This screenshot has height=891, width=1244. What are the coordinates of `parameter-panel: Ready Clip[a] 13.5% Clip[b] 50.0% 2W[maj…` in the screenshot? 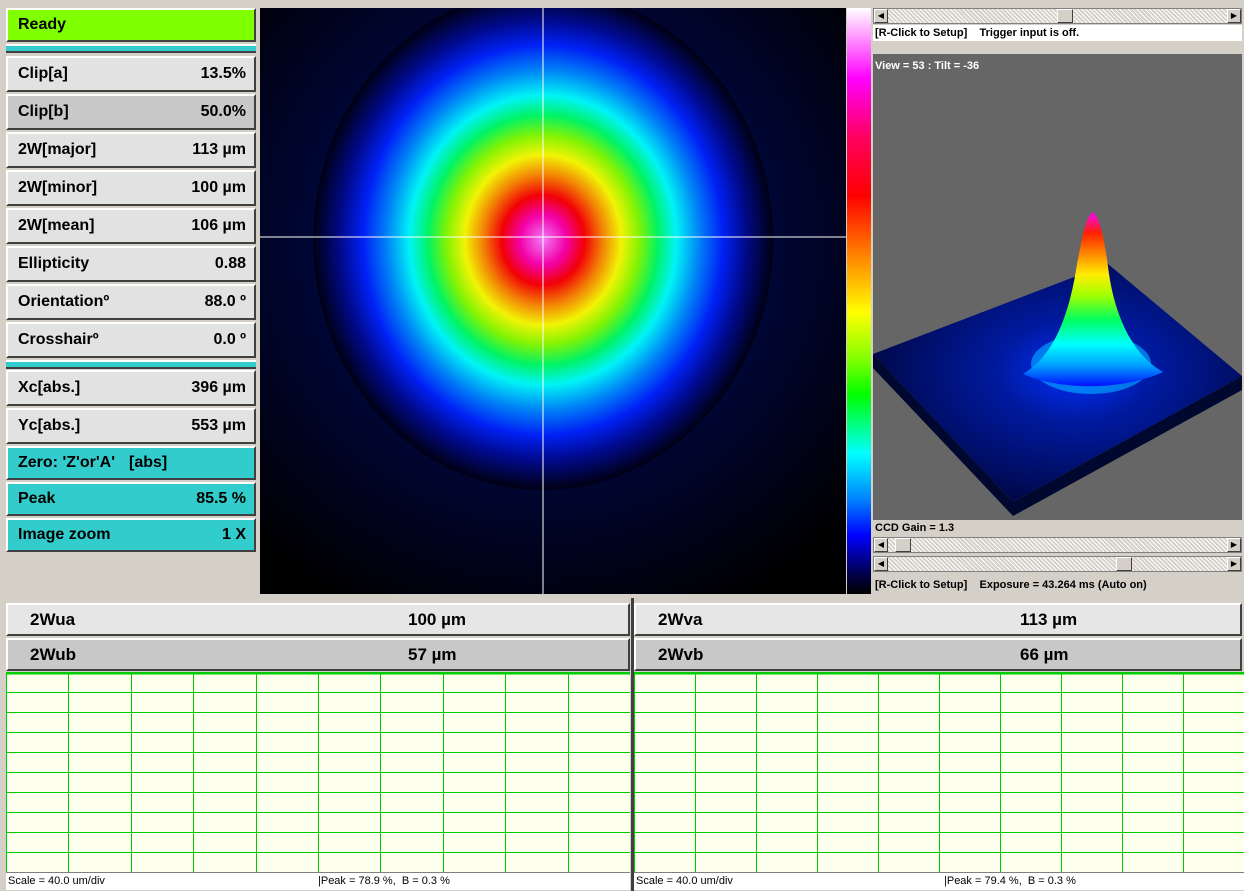 It's located at (129, 299).